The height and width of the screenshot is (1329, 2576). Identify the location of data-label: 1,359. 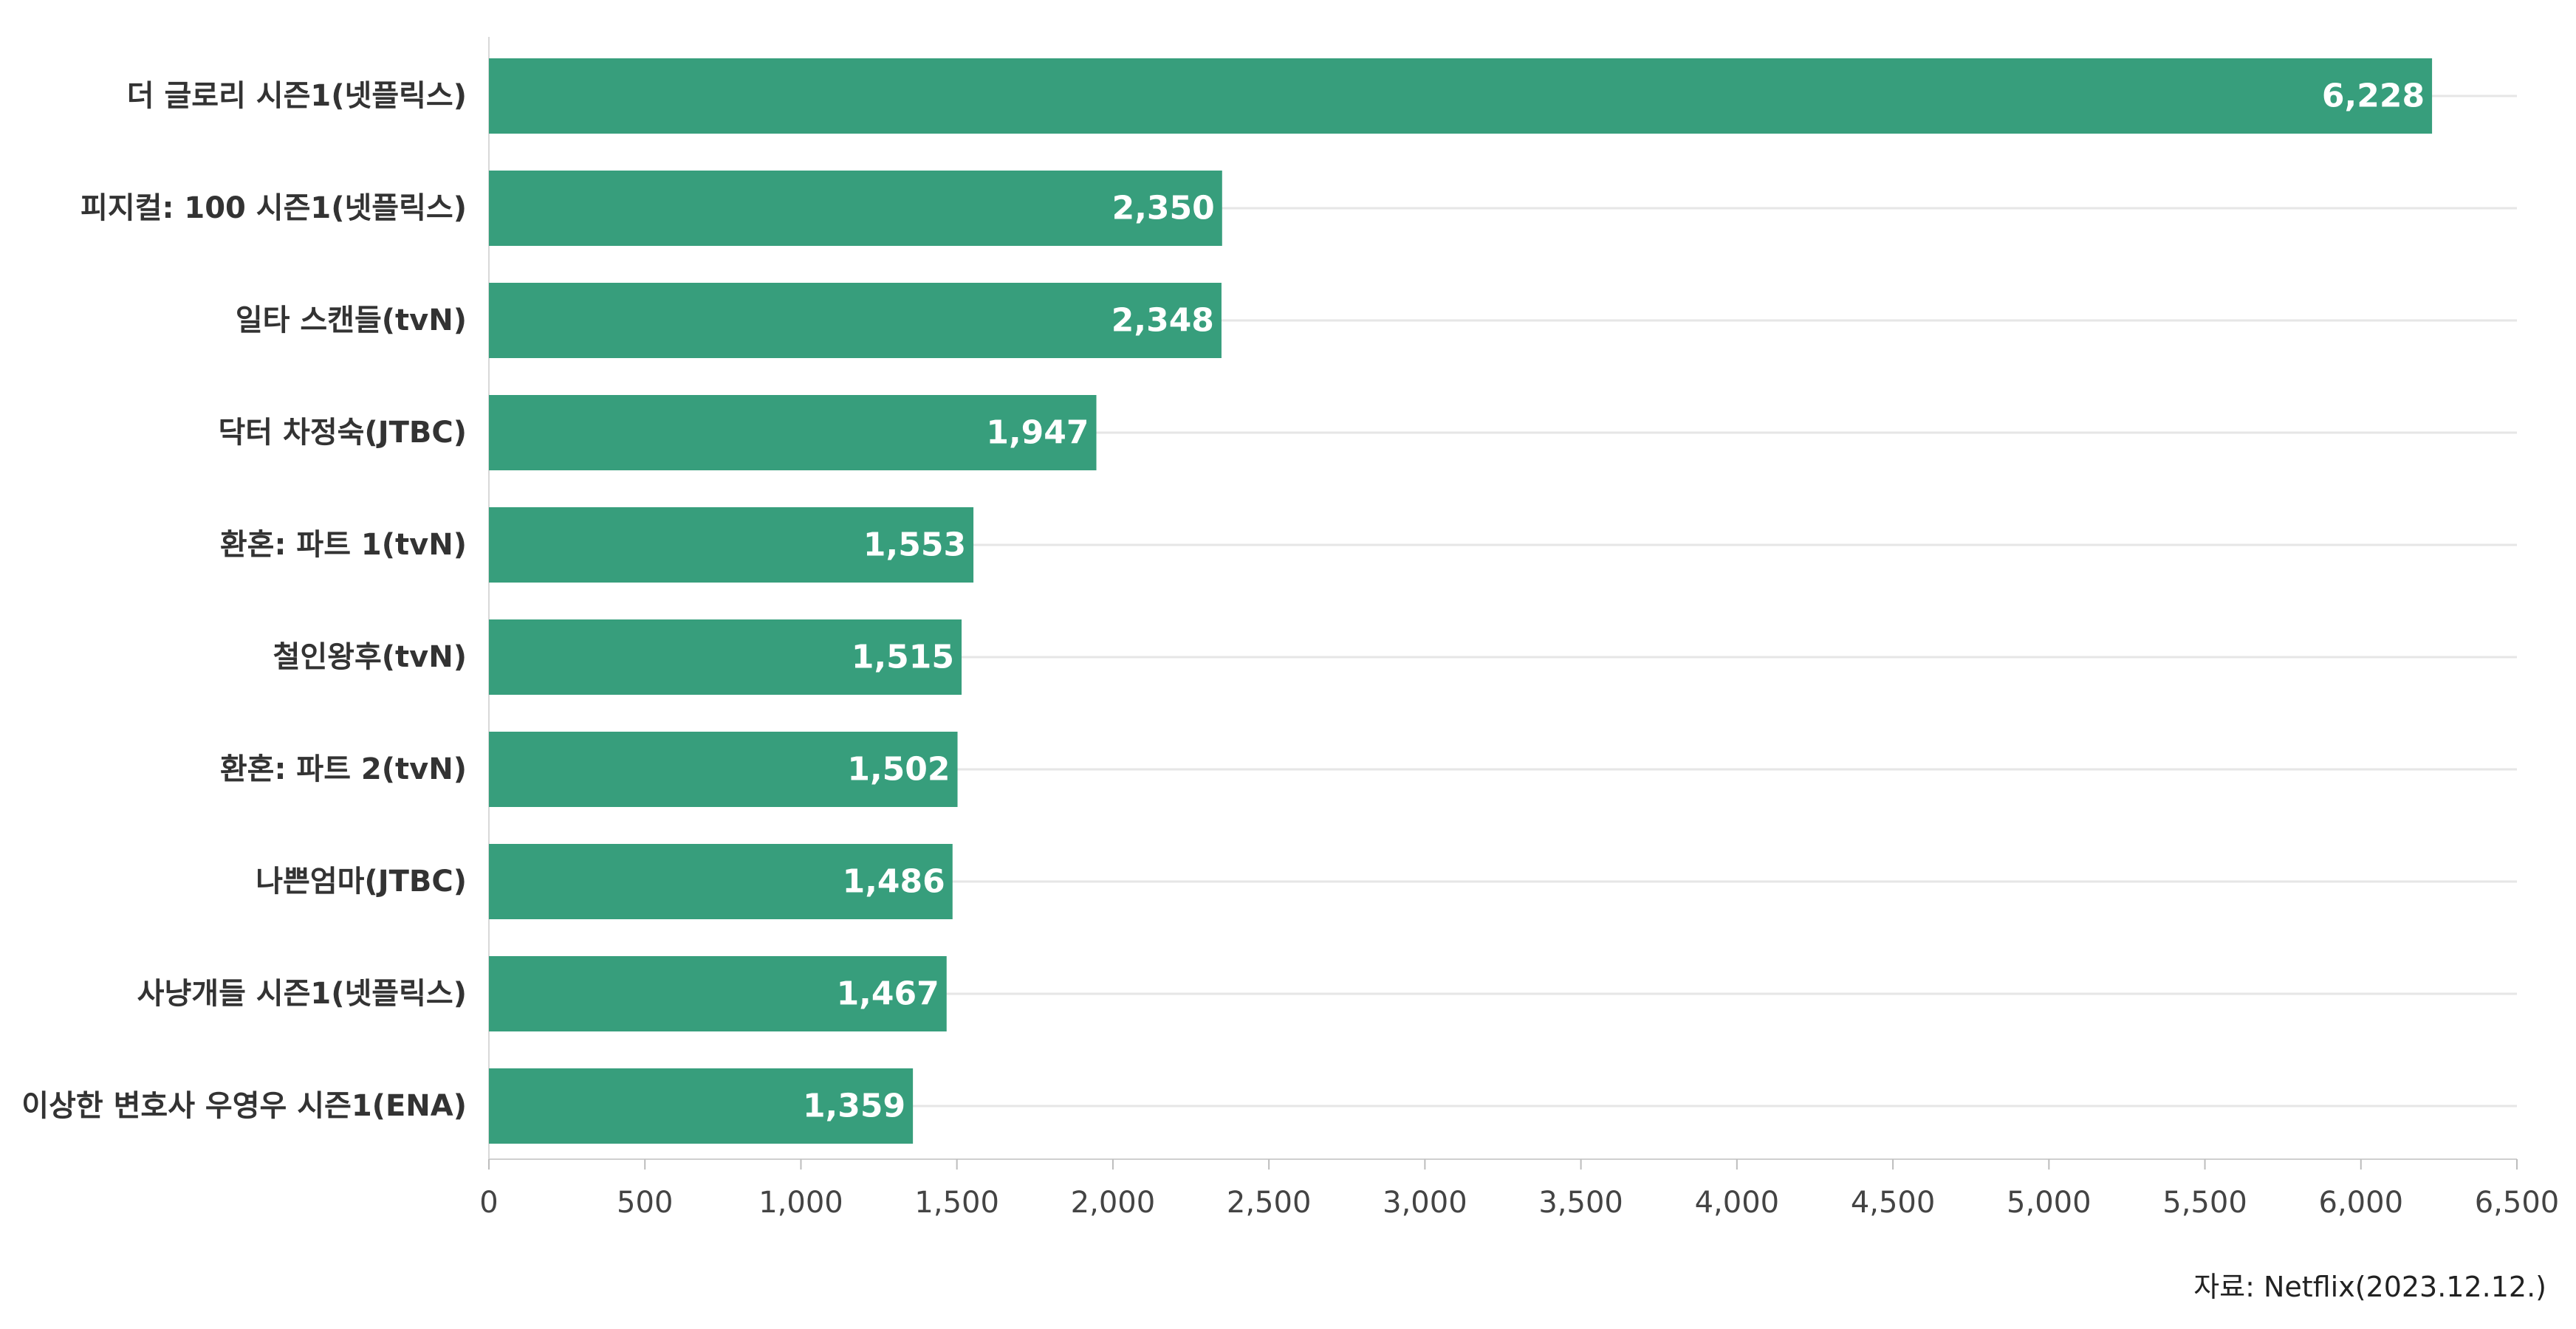
(854, 1106).